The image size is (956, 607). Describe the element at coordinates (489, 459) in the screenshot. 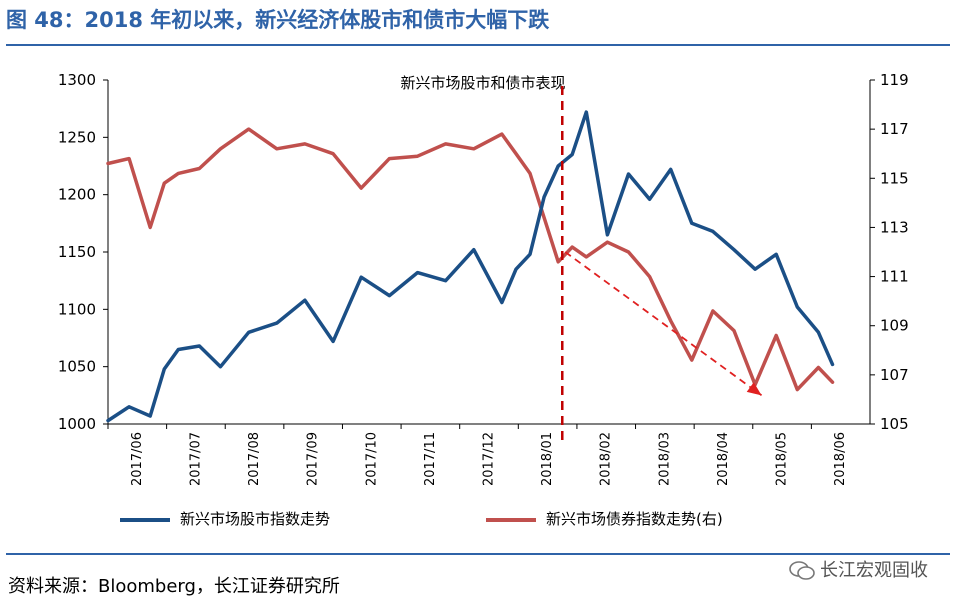

I see `x-tick-label: 2017/12` at that location.